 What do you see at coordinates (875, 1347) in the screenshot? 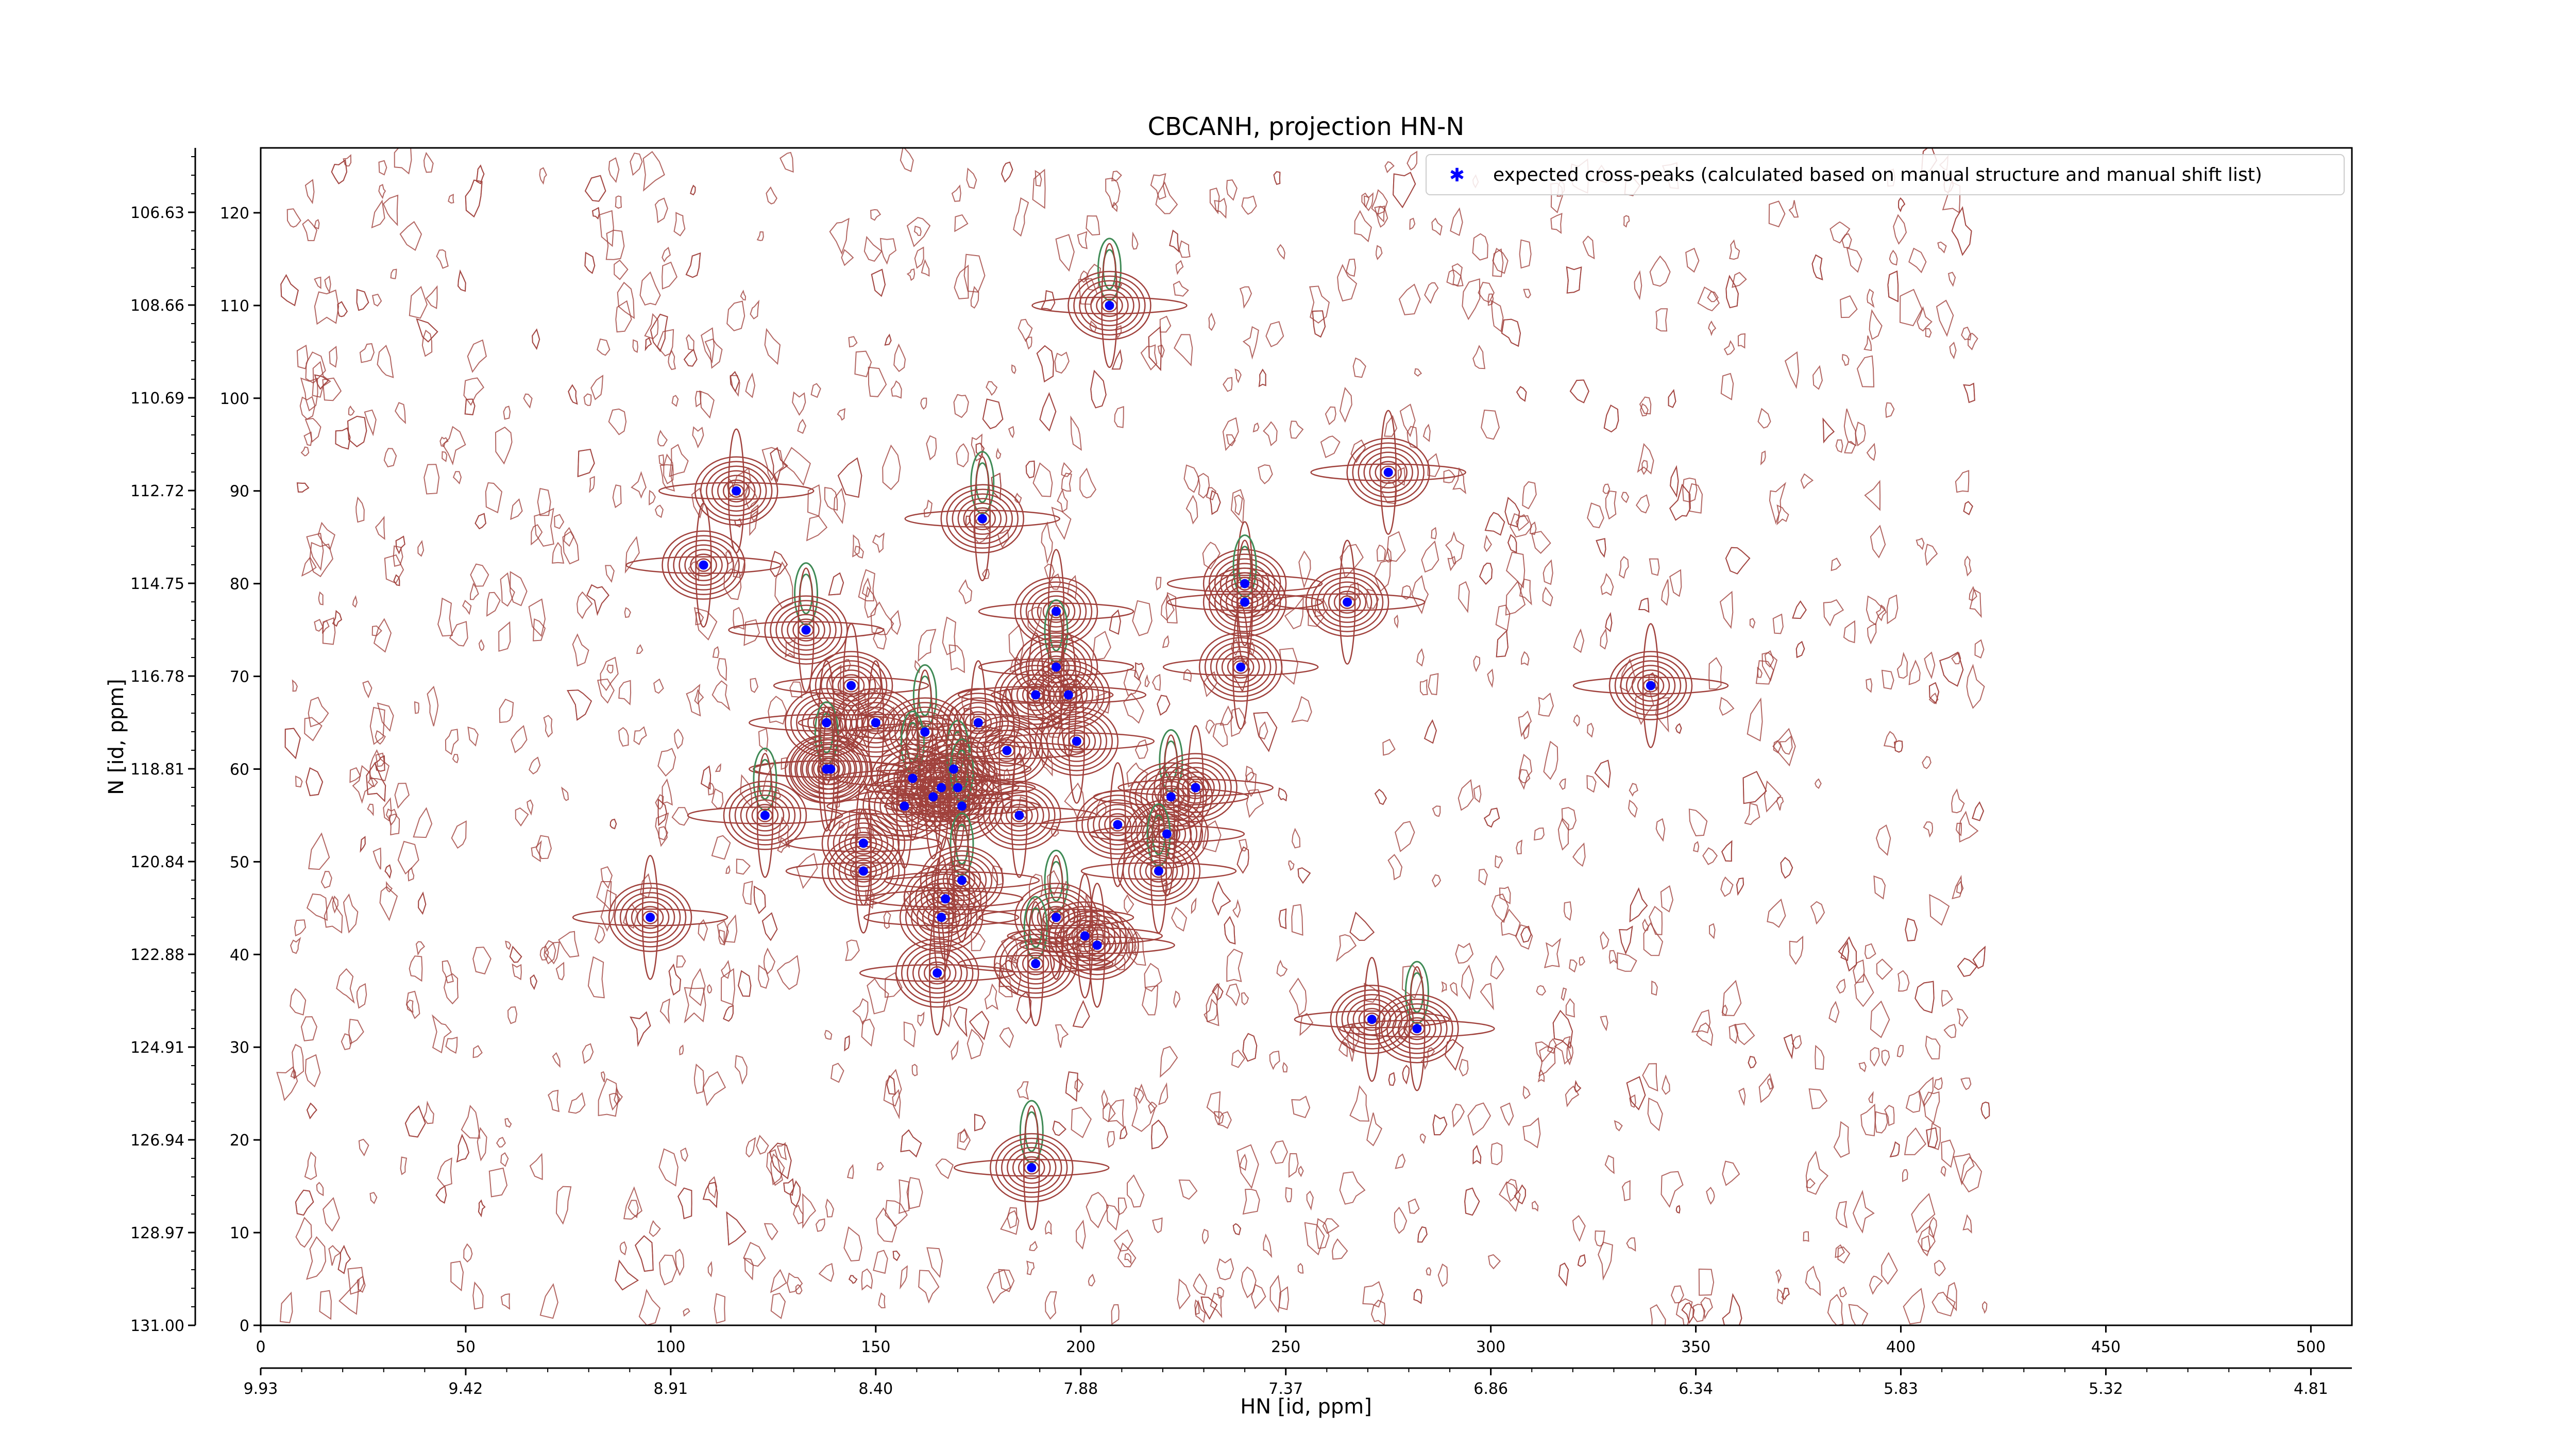
I see `x-index-tick-label: 150` at bounding box center [875, 1347].